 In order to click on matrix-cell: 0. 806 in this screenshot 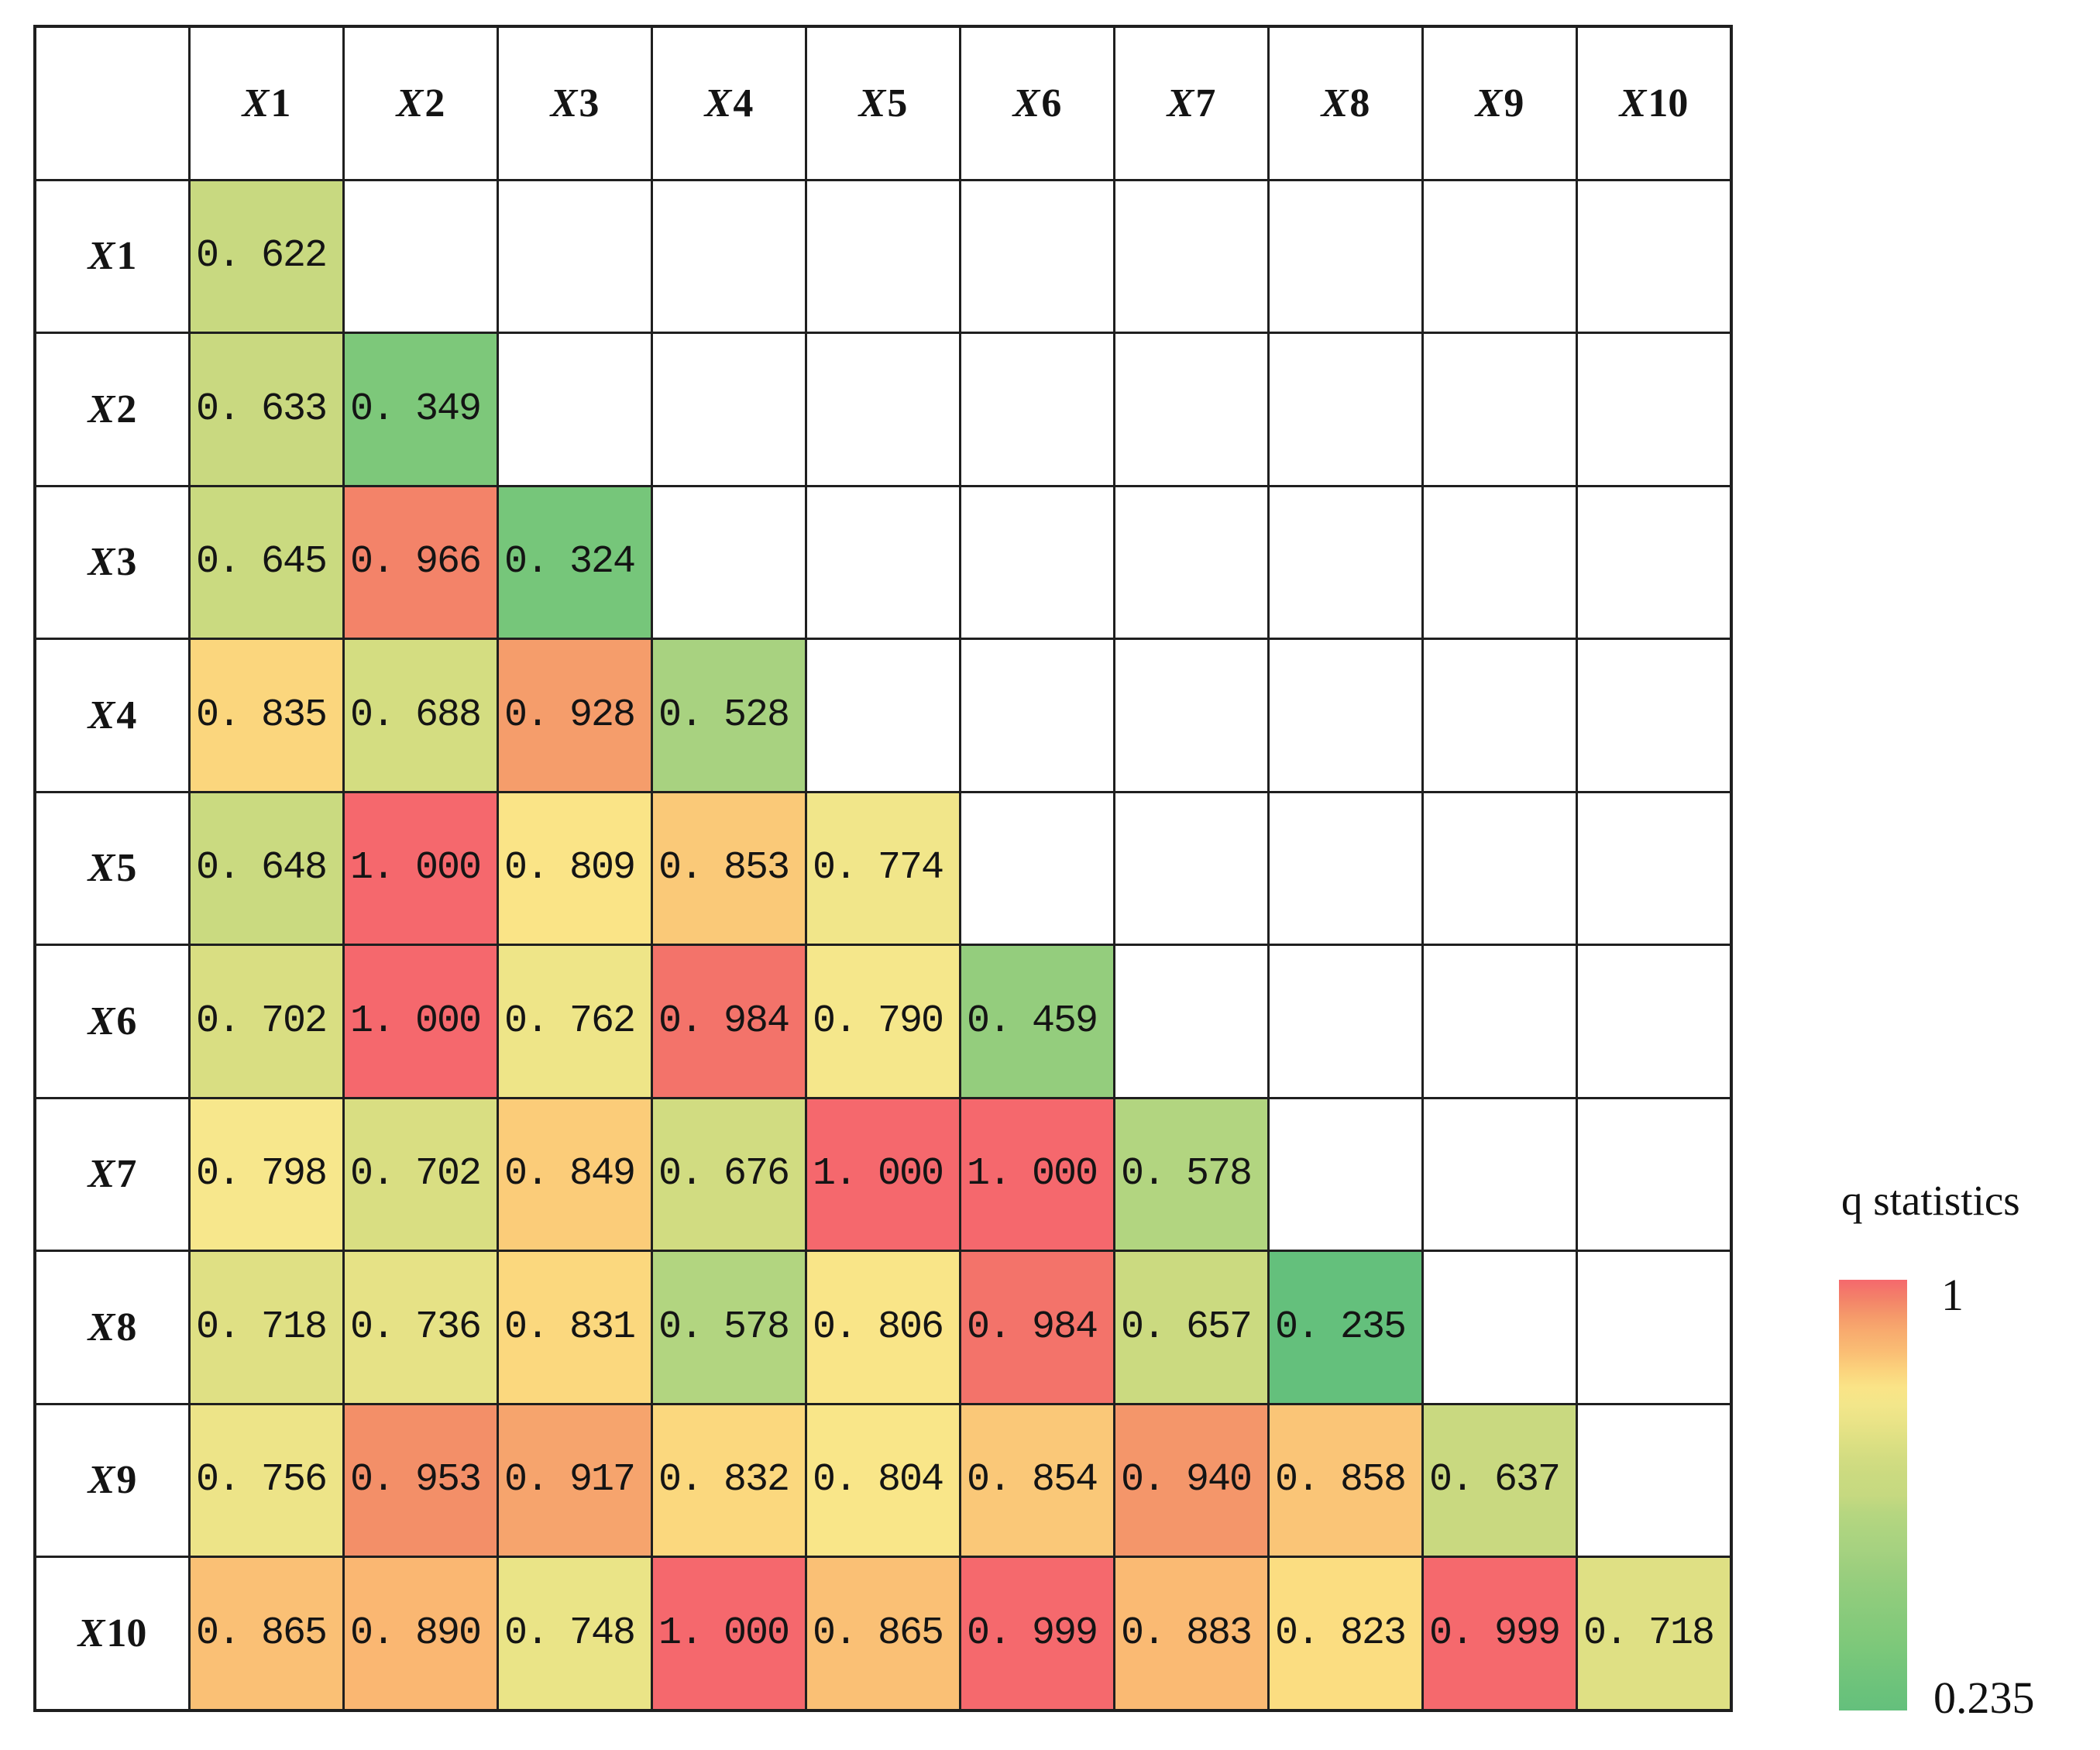, I will do `click(883, 1327)`.